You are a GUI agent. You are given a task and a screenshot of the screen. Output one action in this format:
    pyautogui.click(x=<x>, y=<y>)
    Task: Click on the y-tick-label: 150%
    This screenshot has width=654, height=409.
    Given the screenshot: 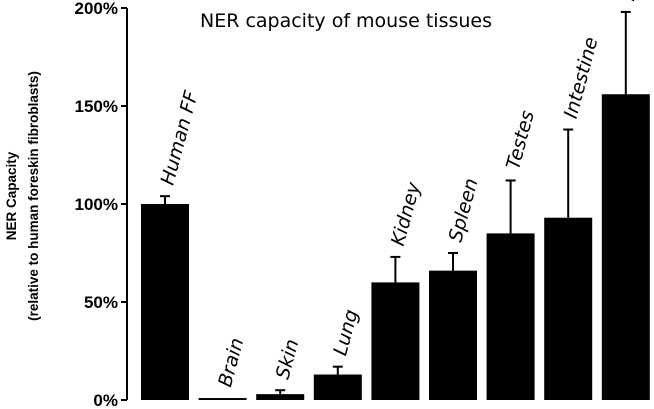 What is the action you would take?
    pyautogui.click(x=96, y=106)
    